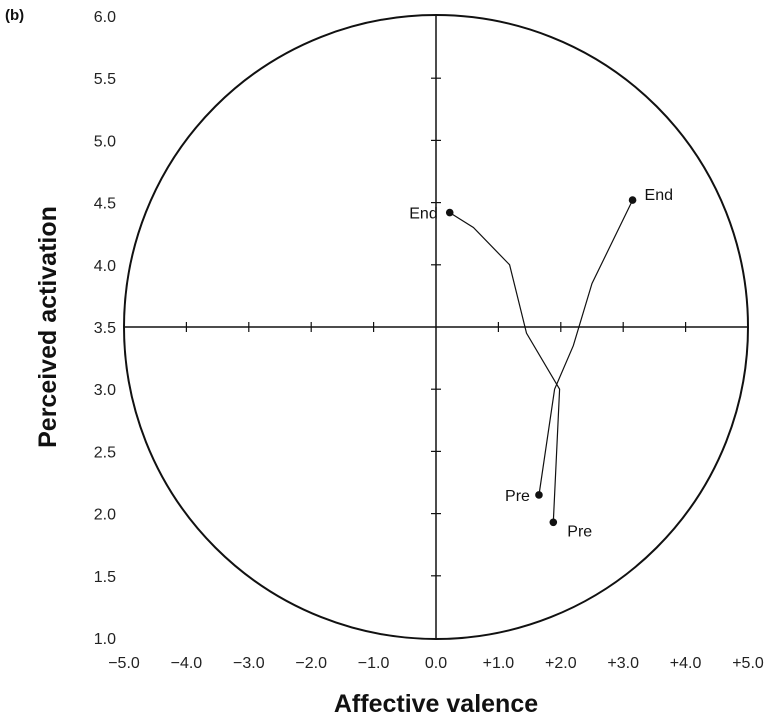  What do you see at coordinates (105, 328) in the screenshot?
I see `y-tick-label: 3.5` at bounding box center [105, 328].